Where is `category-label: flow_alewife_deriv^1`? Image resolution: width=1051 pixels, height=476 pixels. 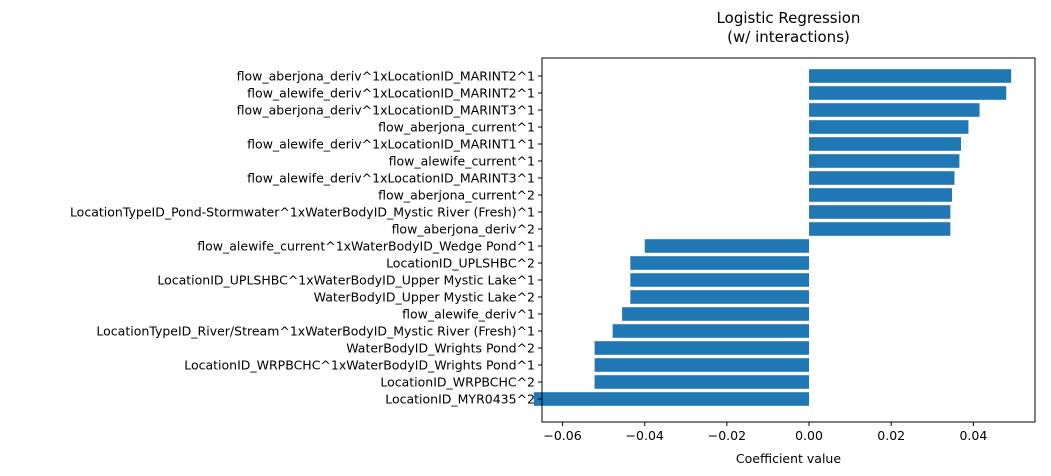 category-label: flow_alewife_deriv^1 is located at coordinates (468, 314).